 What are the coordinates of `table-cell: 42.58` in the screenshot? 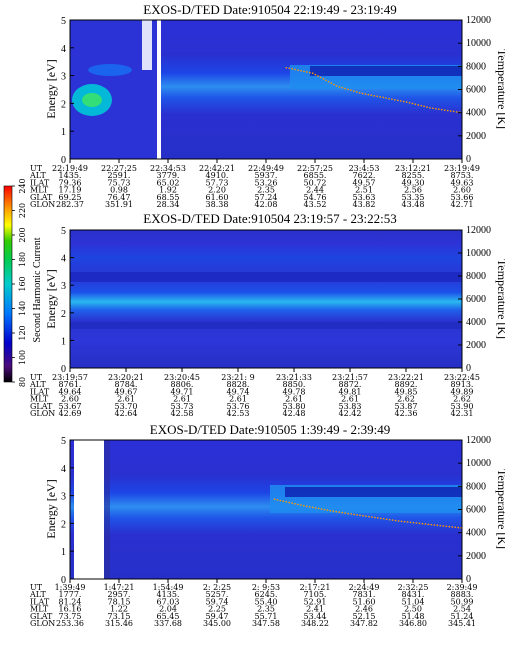 It's located at (182, 413).